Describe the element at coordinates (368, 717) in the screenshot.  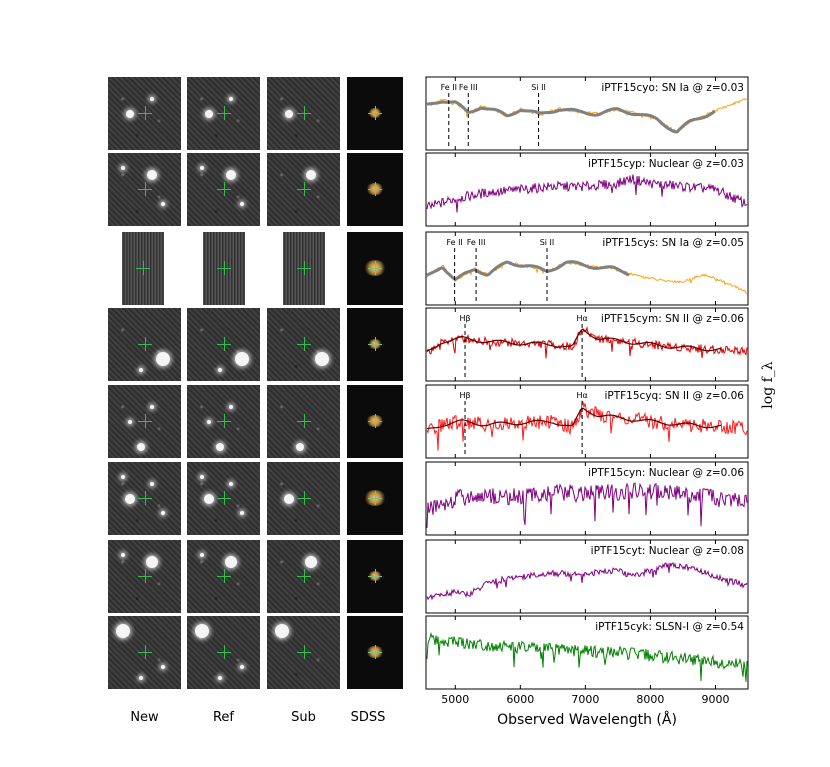
I see `column-label-sdss: SDSS` at that location.